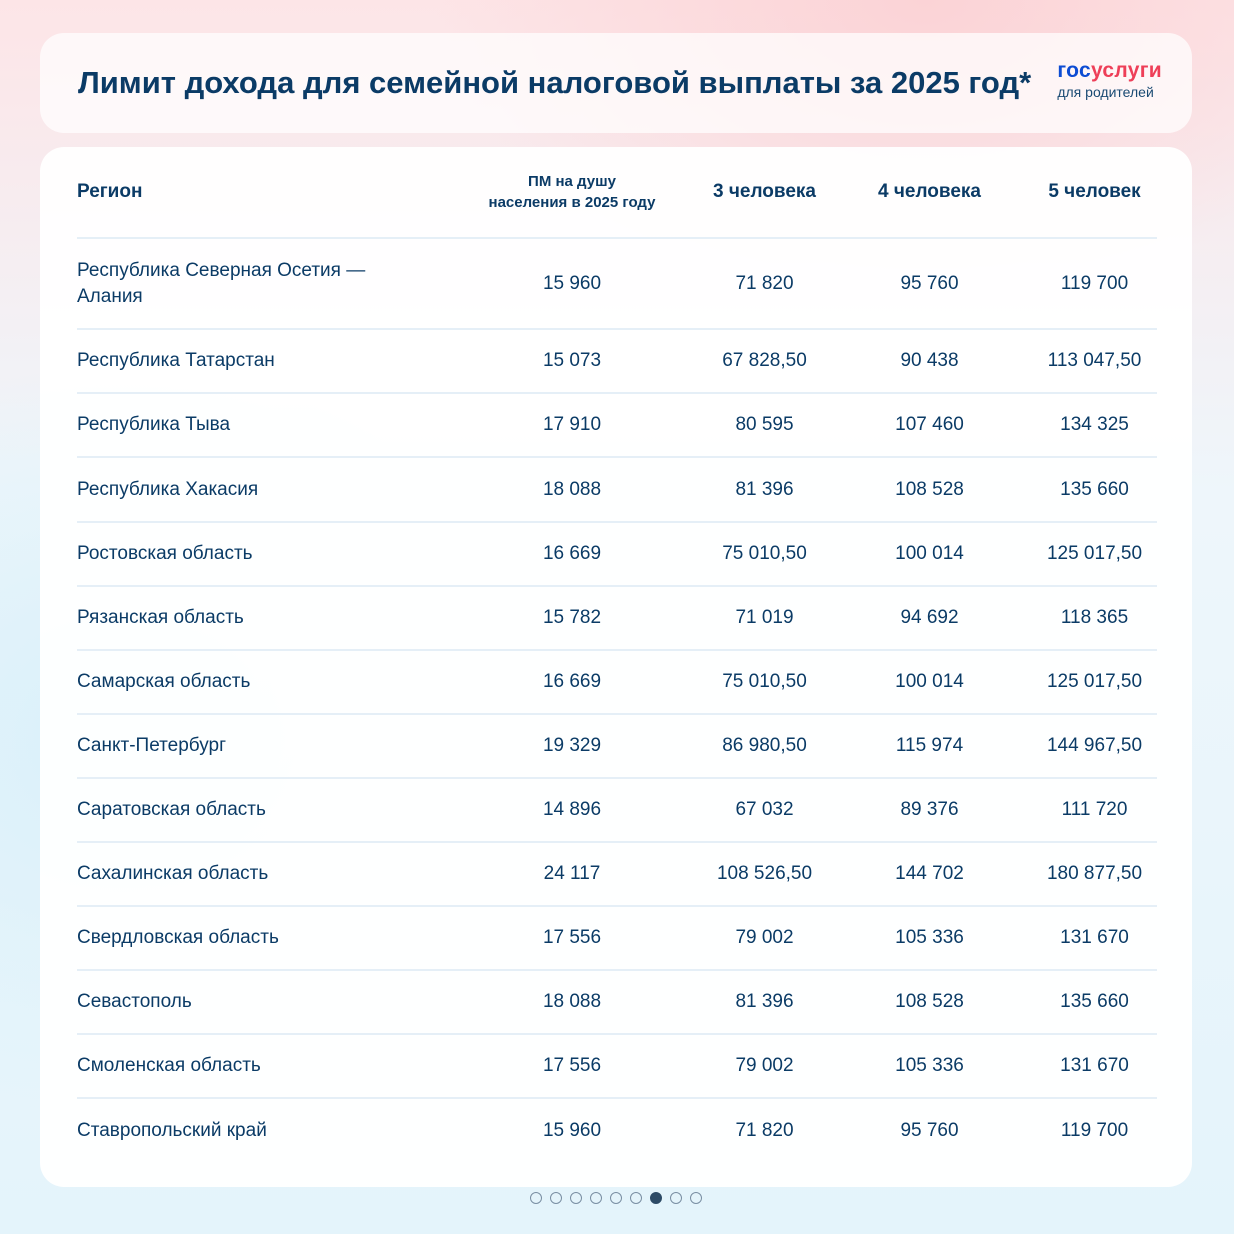 This screenshot has height=1234, width=1234. What do you see at coordinates (1105, 92) in the screenshot?
I see `logo-subtitle: для родителей` at bounding box center [1105, 92].